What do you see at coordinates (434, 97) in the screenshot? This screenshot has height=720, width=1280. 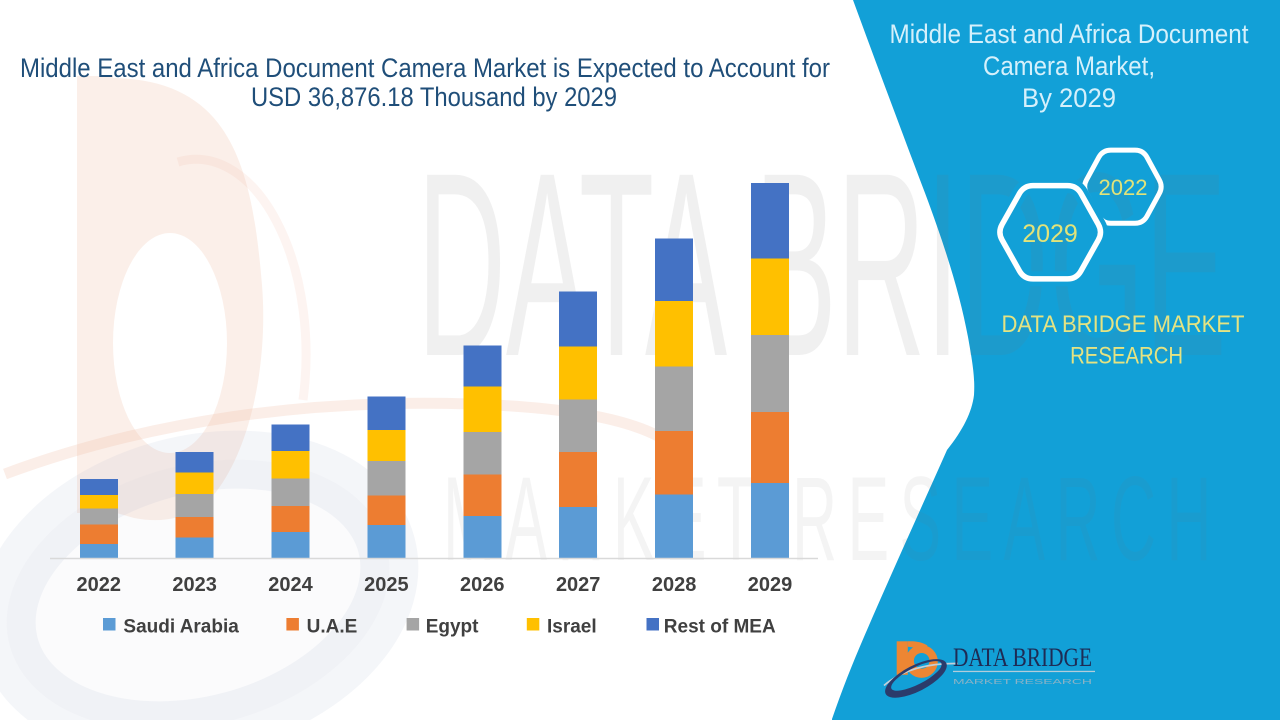 I see `svg-text: USD 36,876.18 Thousand by 2029` at bounding box center [434, 97].